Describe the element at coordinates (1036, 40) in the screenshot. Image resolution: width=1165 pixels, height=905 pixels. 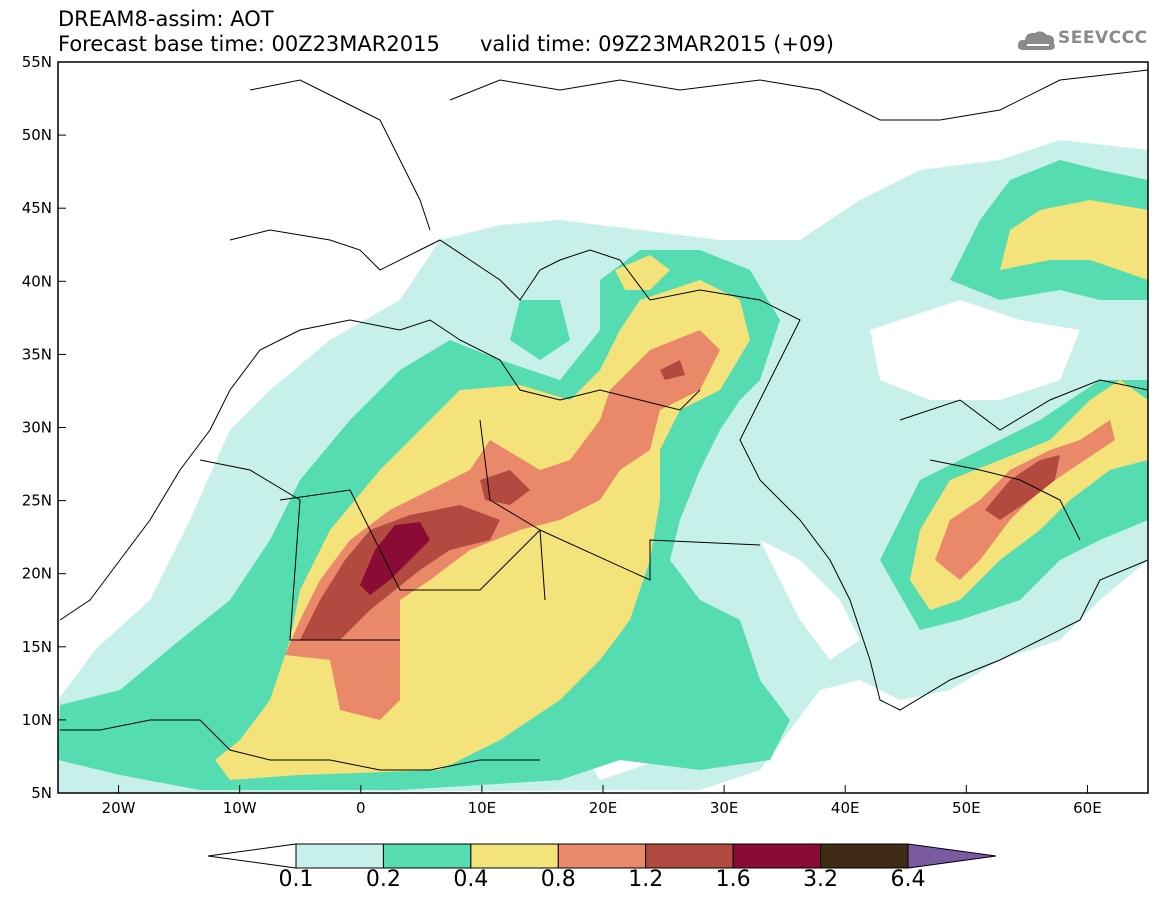
I see `cloud-icon` at that location.